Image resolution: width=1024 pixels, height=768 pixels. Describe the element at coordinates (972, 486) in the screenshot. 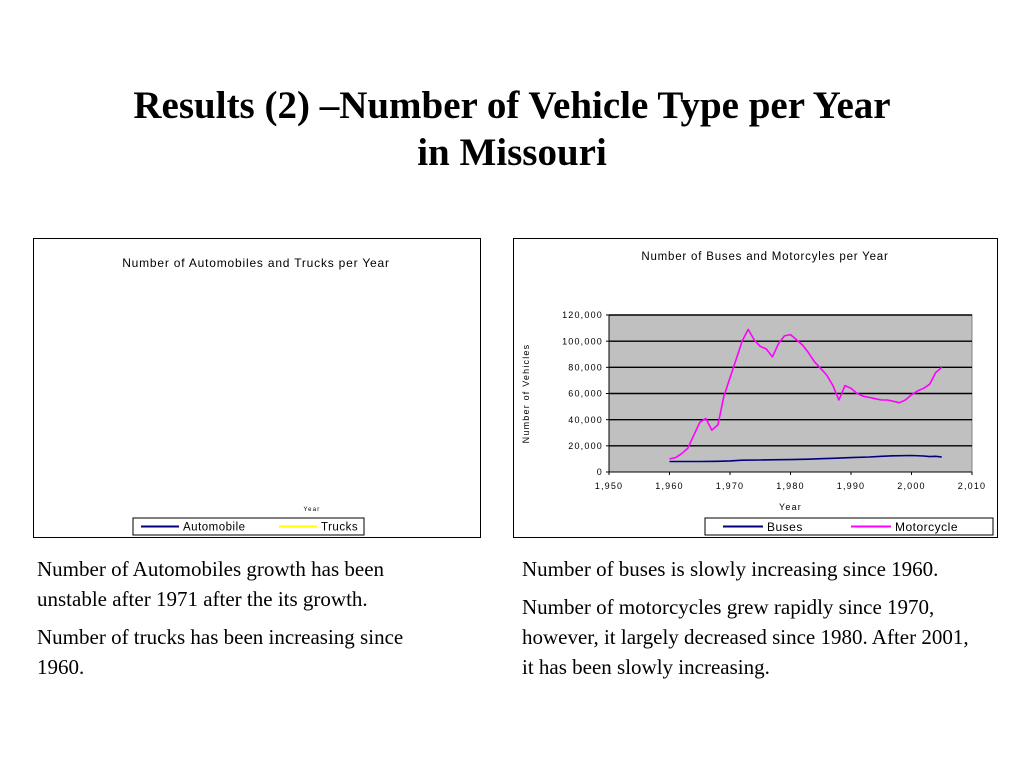

I see `x-tick-label: 2,010` at that location.